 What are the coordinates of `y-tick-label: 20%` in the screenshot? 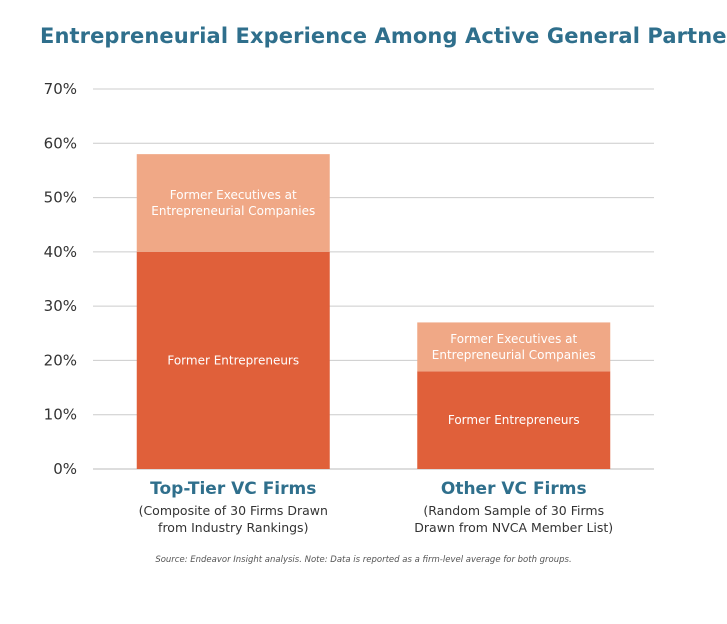 It's located at (60, 360).